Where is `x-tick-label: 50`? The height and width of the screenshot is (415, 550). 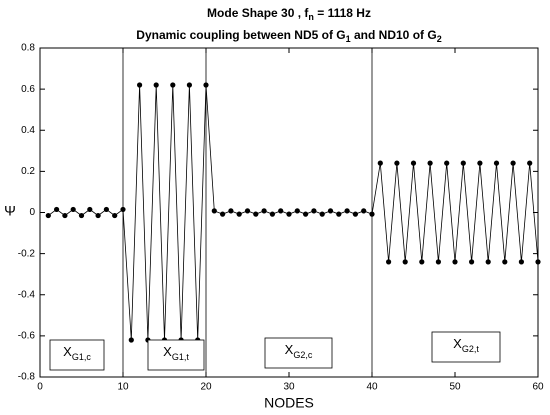
x-tick-label: 50 is located at coordinates (455, 387).